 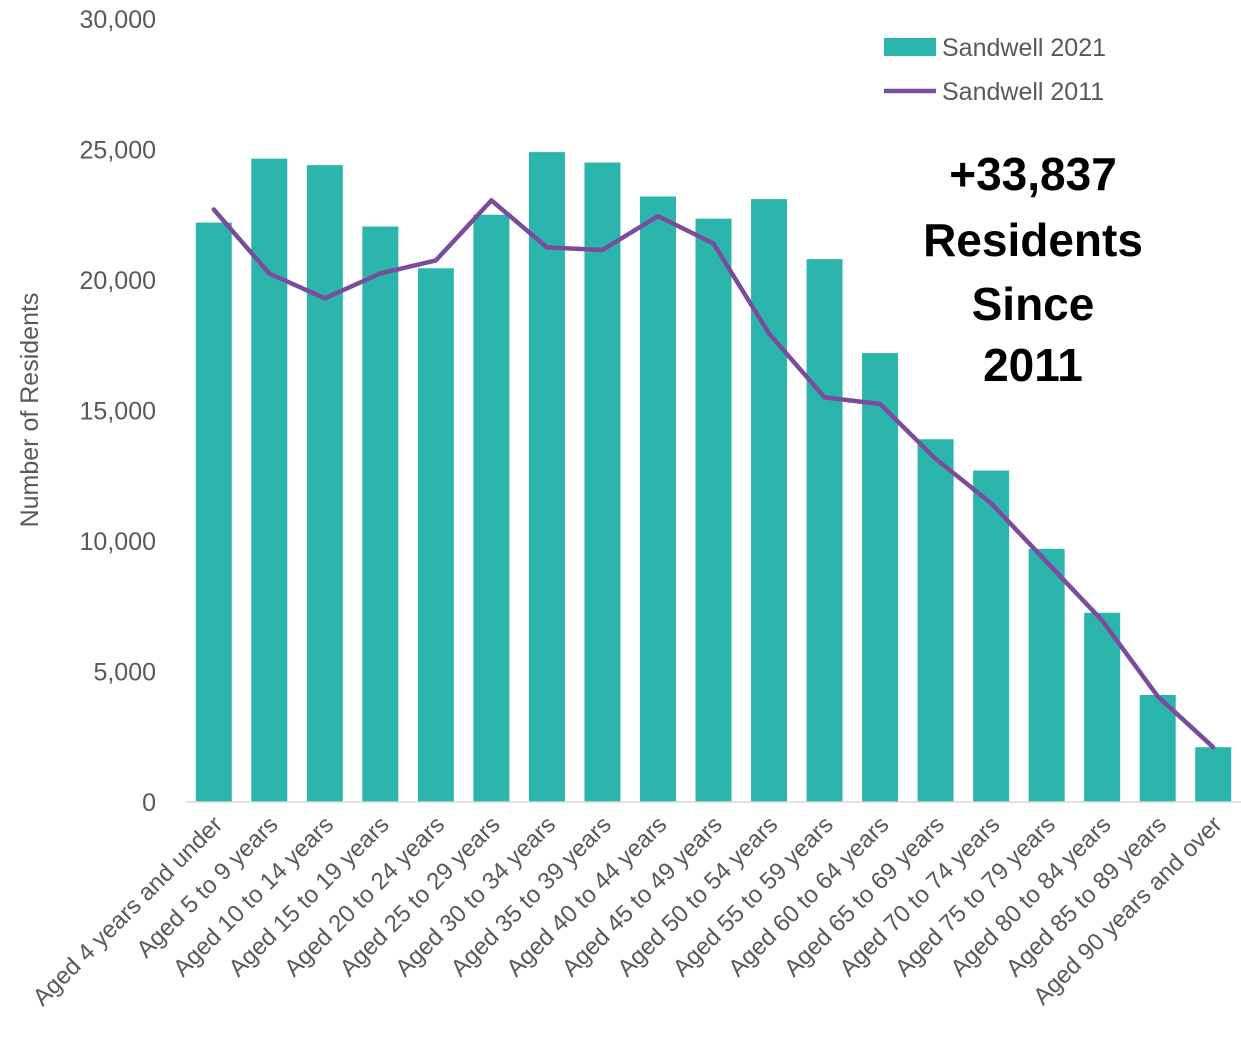 I want to click on y-tick-label: 20,000, so click(x=118, y=281).